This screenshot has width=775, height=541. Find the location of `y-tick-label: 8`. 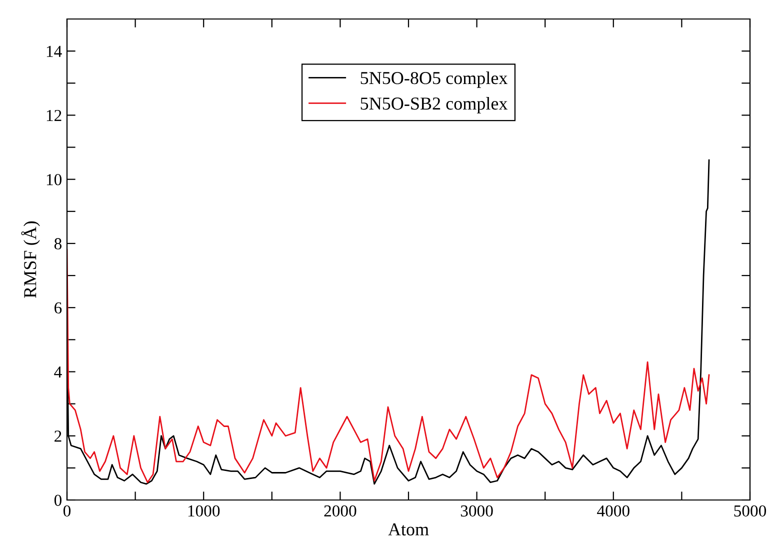

y-tick-label: 8 is located at coordinates (58, 244).